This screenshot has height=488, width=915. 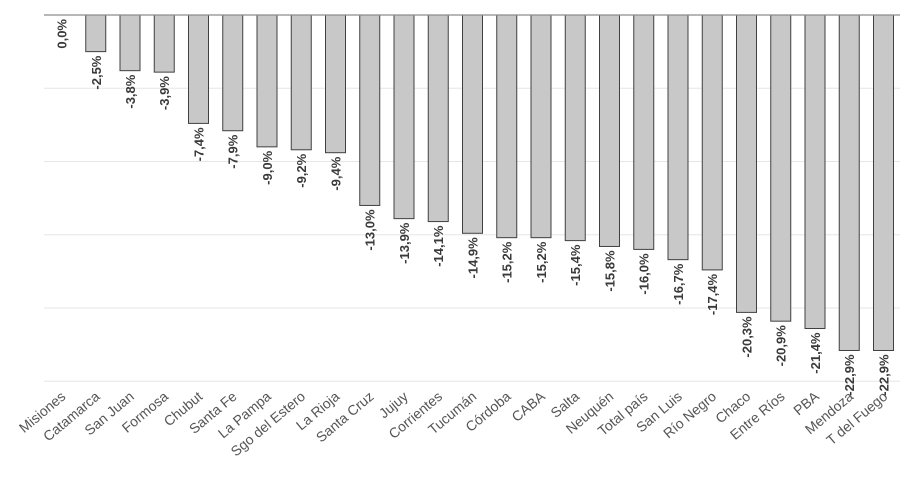 I want to click on data-label: -2,5%, so click(x=96, y=72).